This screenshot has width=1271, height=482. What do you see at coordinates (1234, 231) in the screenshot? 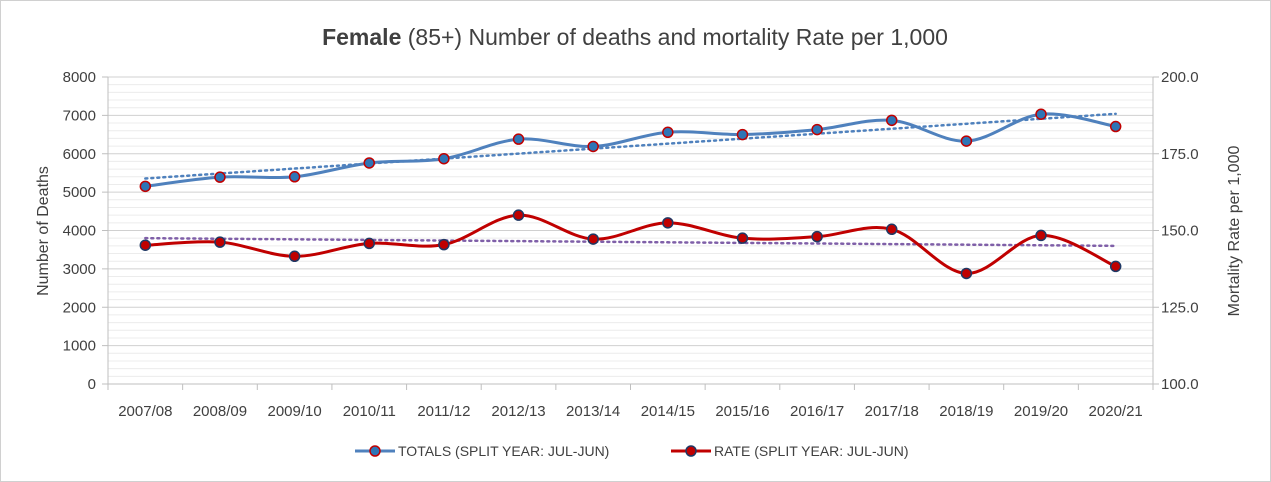
I see `y2-axis-title: Mortality Rate per 1,000` at bounding box center [1234, 231].